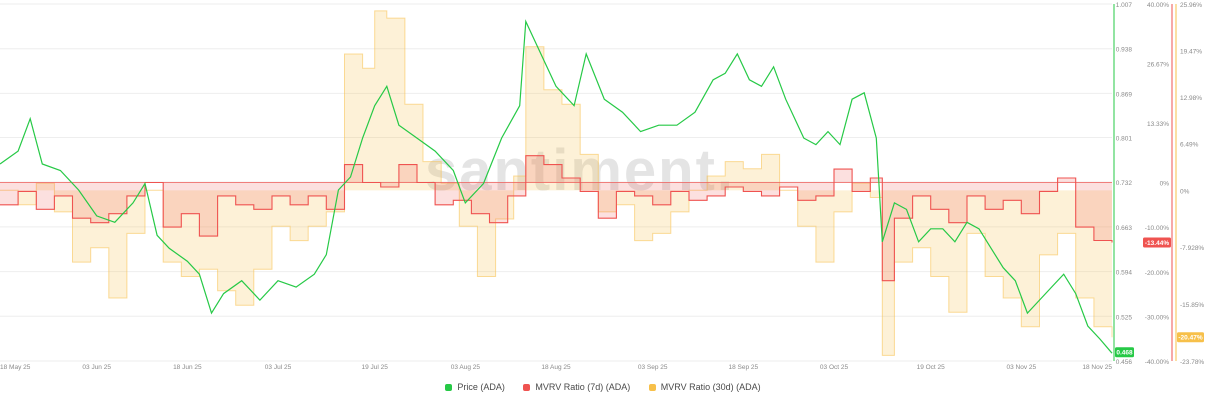  Describe the element at coordinates (466, 367) in the screenshot. I see `x-tick-label-5: 03 Aug 25` at that location.